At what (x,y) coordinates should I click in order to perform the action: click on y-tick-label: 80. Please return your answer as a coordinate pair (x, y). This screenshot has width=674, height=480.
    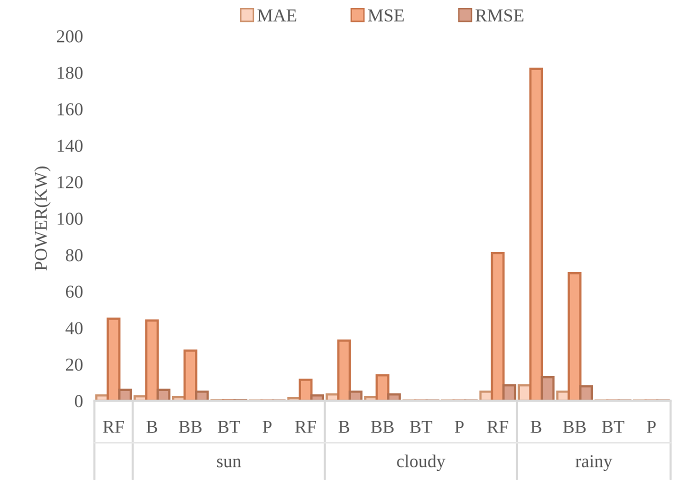
    Looking at the image, I should click on (74, 255).